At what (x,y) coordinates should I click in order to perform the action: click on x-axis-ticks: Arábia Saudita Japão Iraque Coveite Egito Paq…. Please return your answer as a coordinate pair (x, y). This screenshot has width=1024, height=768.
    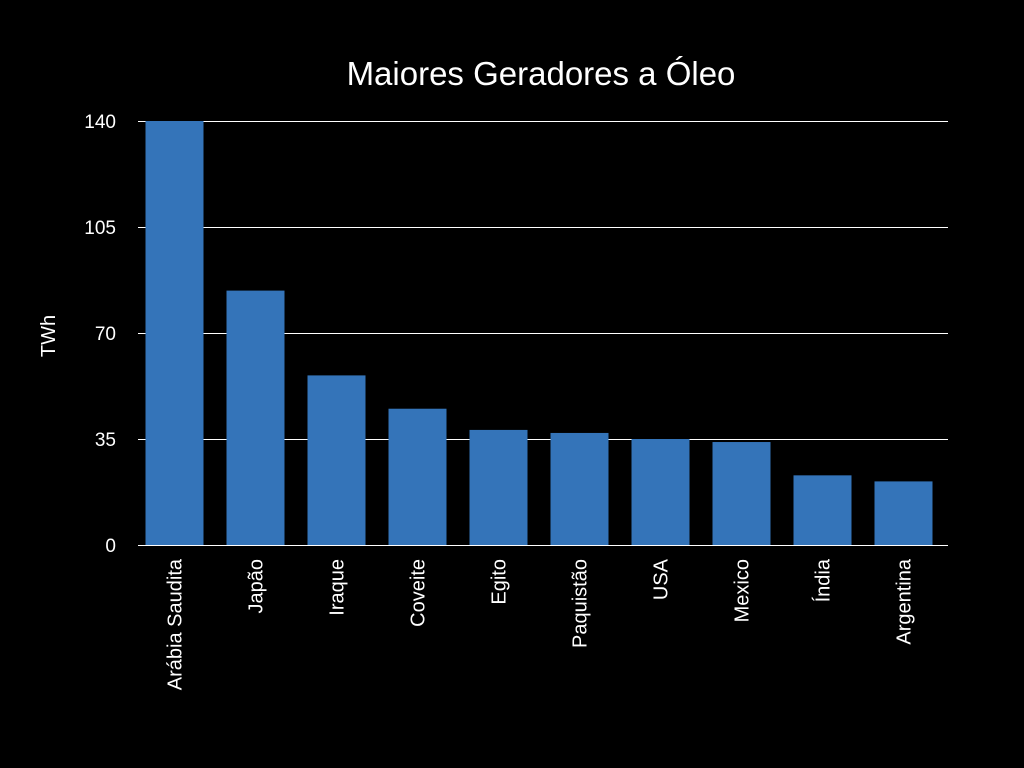
    Looking at the image, I should click on (540, 624).